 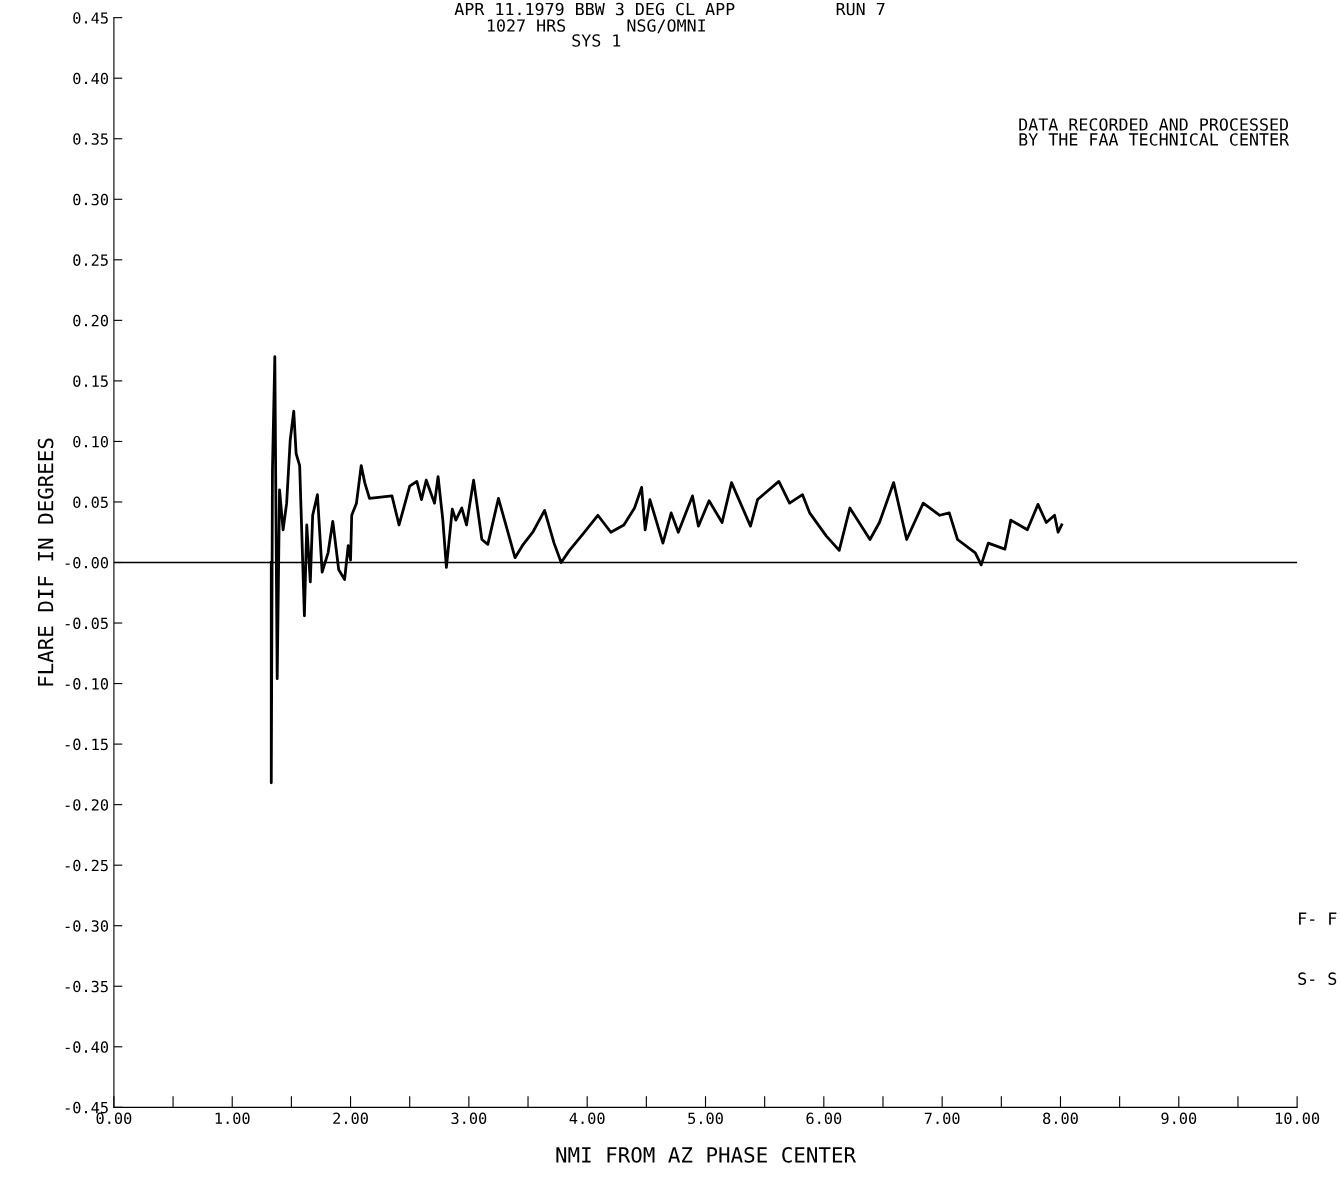 What do you see at coordinates (91, 199) in the screenshot?
I see `y-tick-label: 0.30` at bounding box center [91, 199].